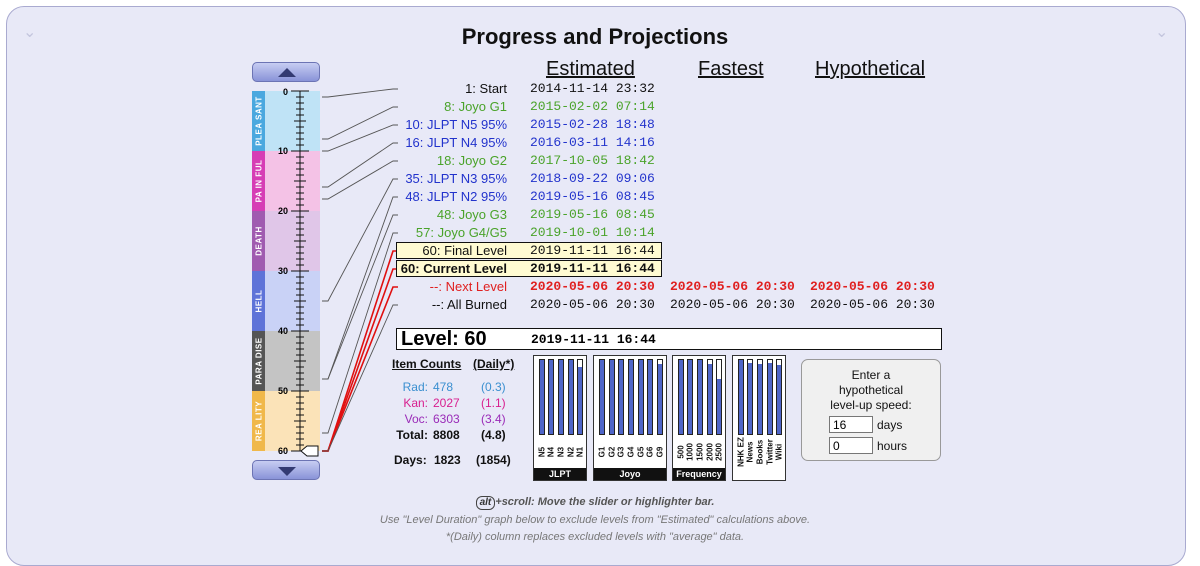 This screenshot has height=566, width=1200. I want to click on milestone-row: 8: Joyo G1 2015-02-02 07:14, so click(600, 107).